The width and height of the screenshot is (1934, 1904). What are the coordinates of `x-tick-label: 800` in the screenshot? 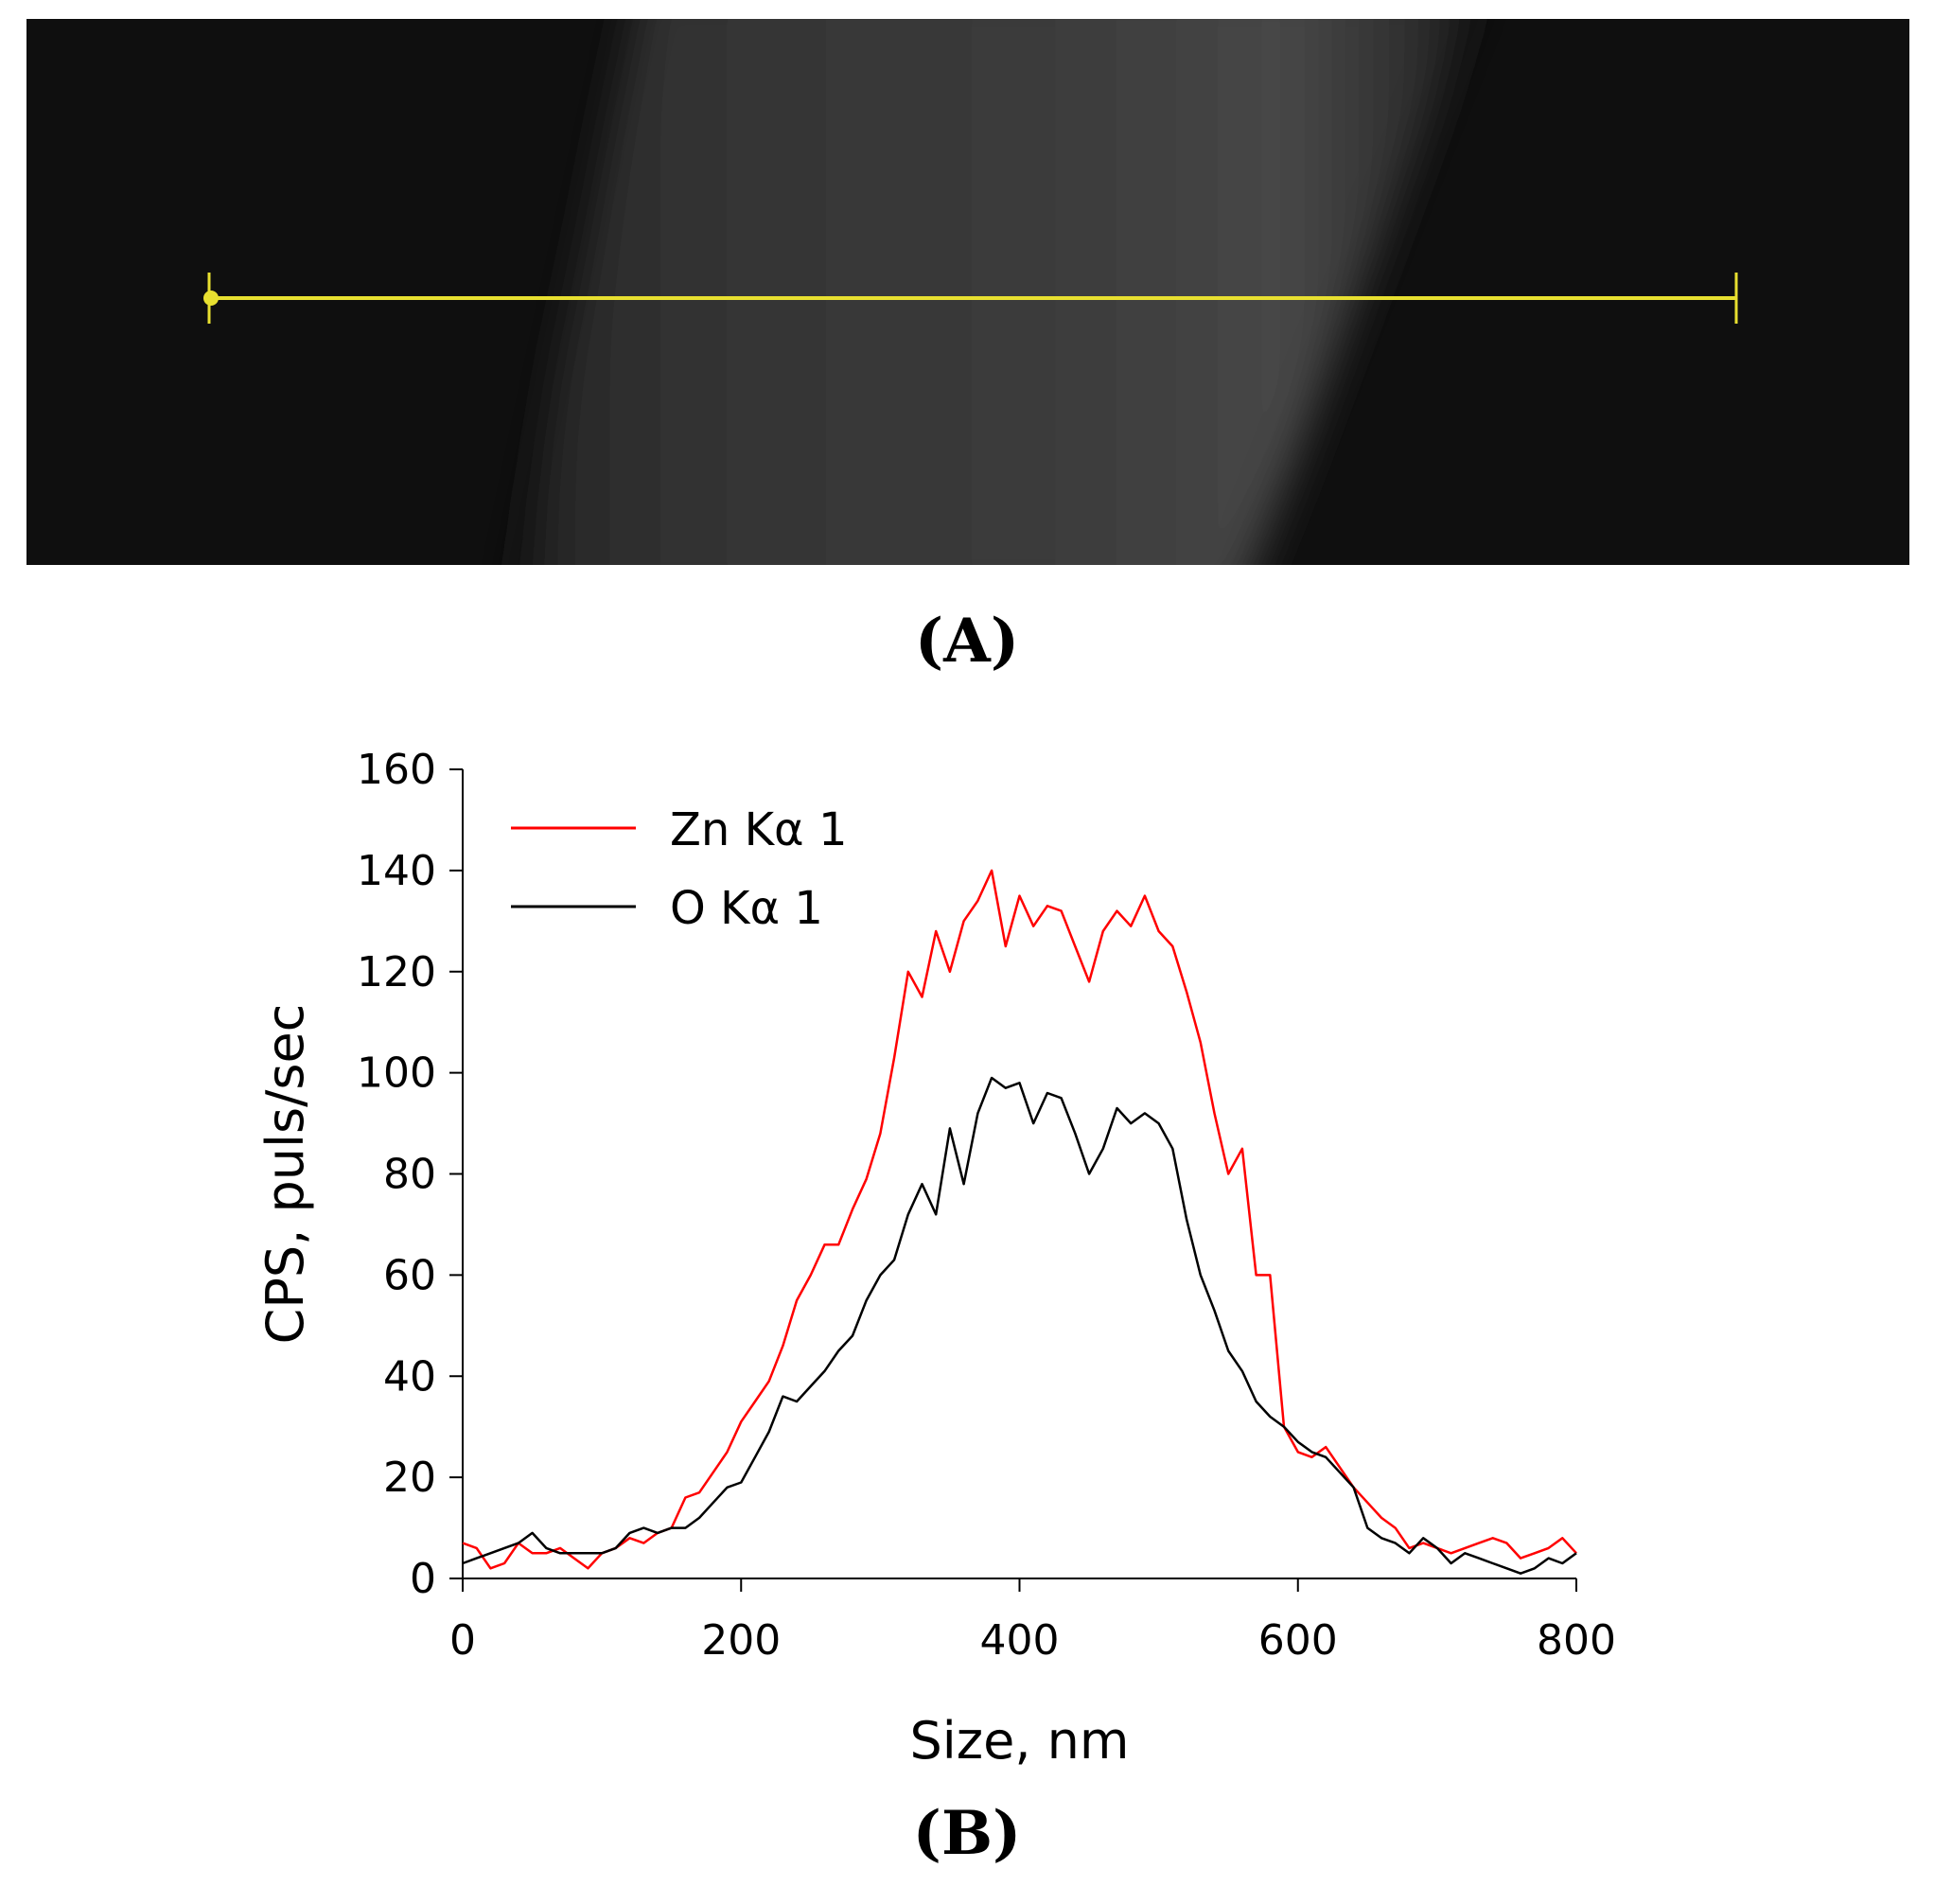 It's located at (1576, 1640).